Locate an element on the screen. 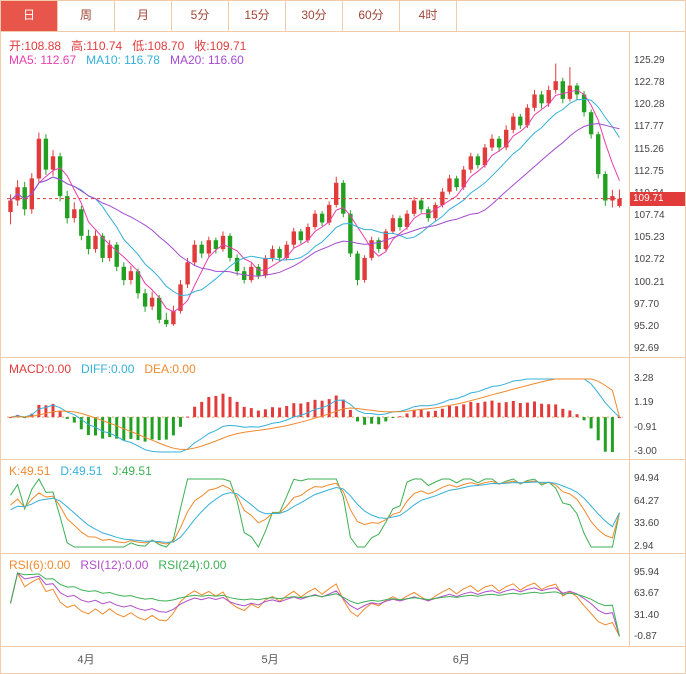  tab-daily: 日 is located at coordinates (29, 16).